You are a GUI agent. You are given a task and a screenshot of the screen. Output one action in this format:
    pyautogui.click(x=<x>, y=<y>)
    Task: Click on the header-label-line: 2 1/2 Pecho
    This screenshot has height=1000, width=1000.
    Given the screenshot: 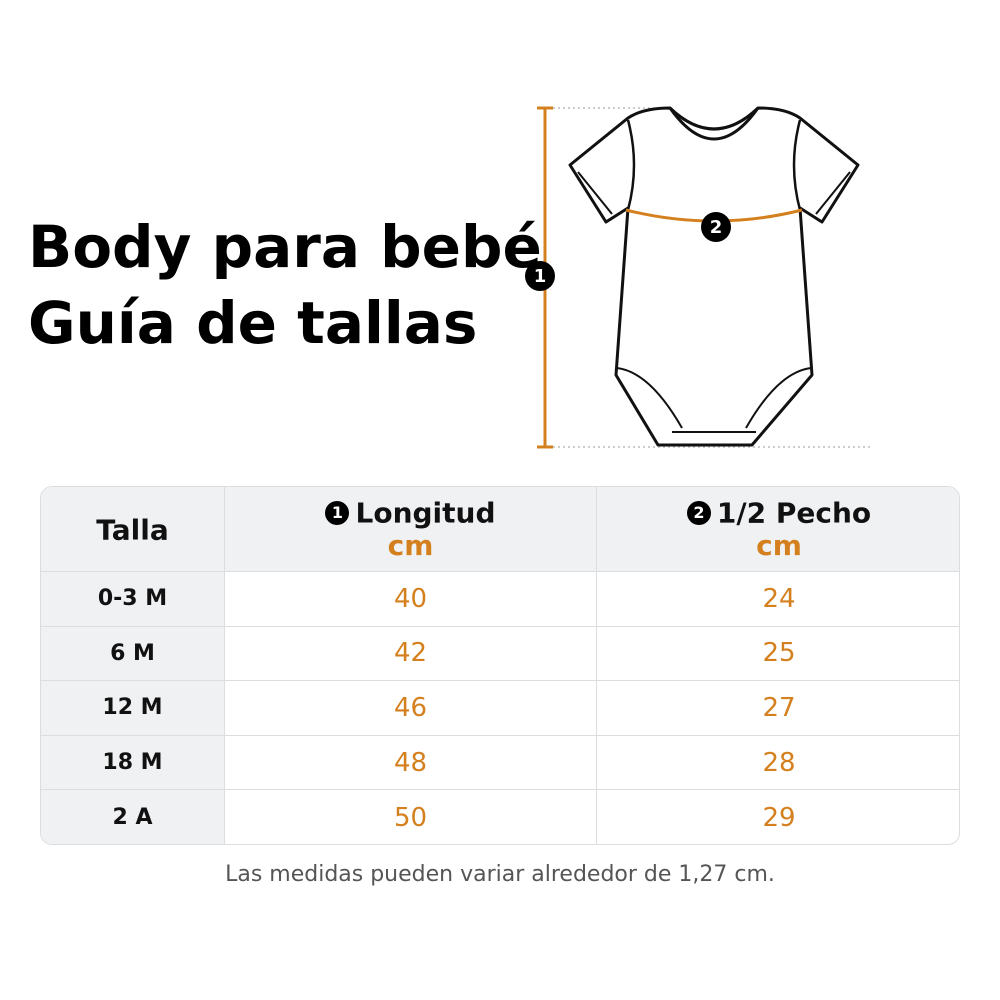 What is the action you would take?
    pyautogui.click(x=779, y=512)
    